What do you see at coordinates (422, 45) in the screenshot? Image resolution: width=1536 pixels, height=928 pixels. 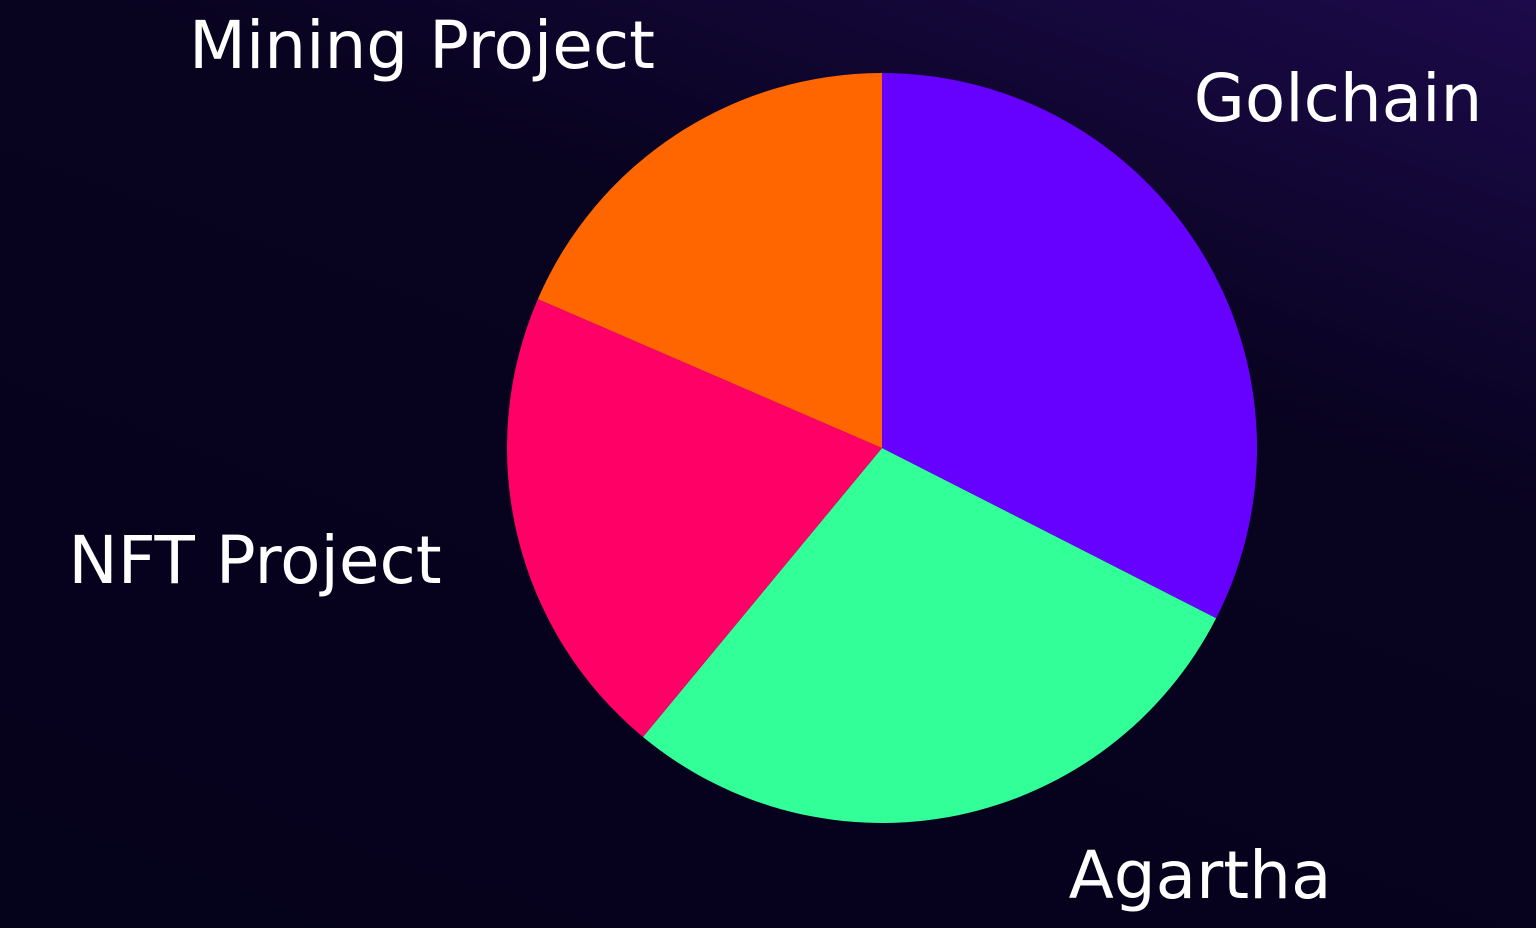 I see `slice-label: Mining Project` at bounding box center [422, 45].